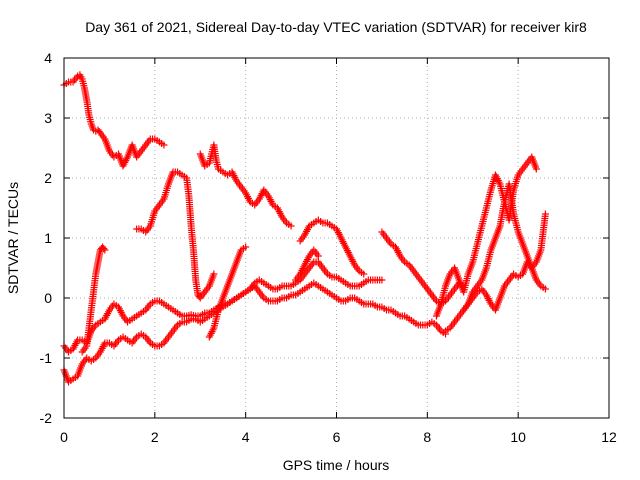 The image size is (640, 480). Describe the element at coordinates (246, 437) in the screenshot. I see `x-tick-label: 4` at that location.